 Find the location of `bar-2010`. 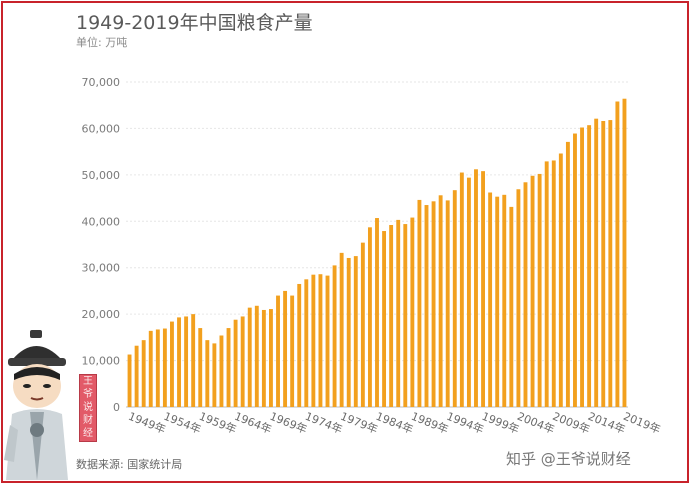

bar-2010 is located at coordinates (560, 280).